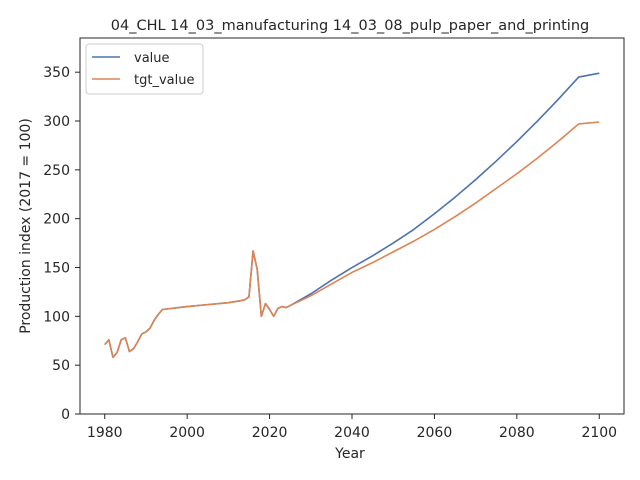 The height and width of the screenshot is (480, 640). What do you see at coordinates (187, 433) in the screenshot?
I see `x-tick-label: 2000` at bounding box center [187, 433].